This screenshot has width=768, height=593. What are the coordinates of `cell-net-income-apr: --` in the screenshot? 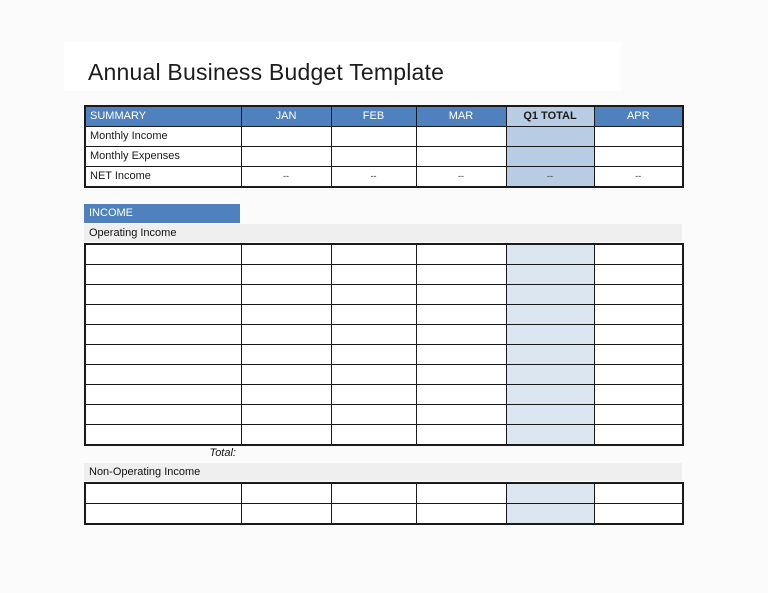 It's located at (638, 177).